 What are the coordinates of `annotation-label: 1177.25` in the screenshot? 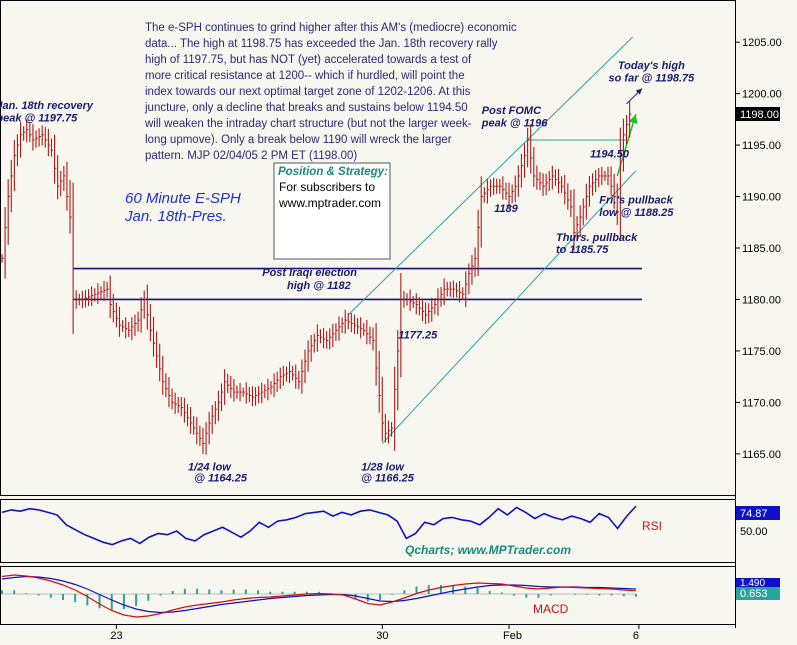 It's located at (418, 336).